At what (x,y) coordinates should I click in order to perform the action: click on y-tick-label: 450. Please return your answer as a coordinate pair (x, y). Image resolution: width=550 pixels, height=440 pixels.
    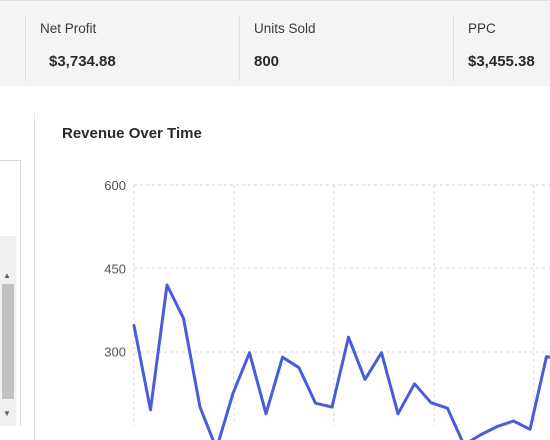
    Looking at the image, I should click on (115, 268).